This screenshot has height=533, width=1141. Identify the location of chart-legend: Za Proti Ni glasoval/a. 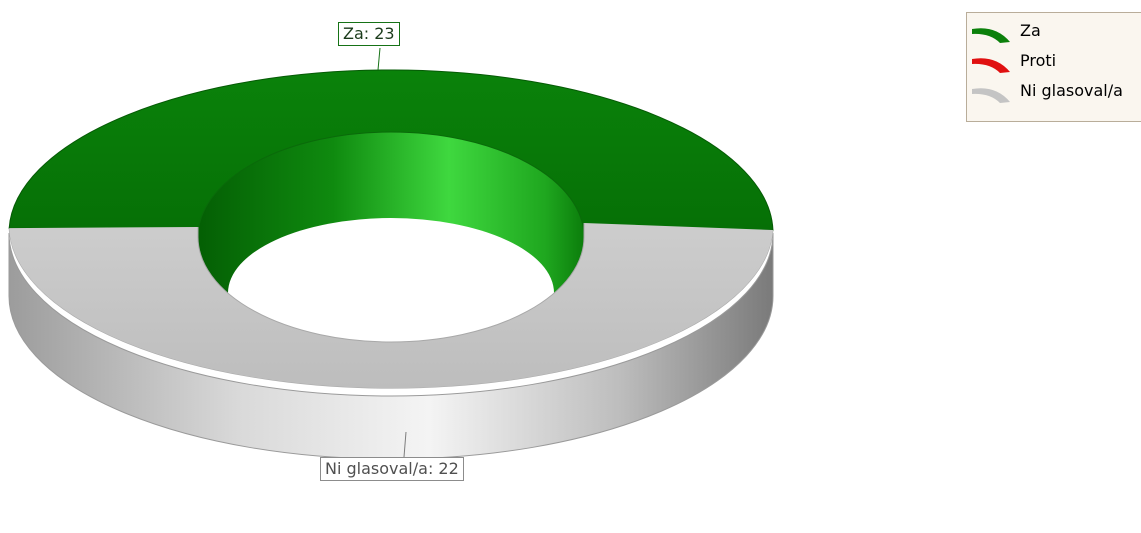
(1053, 67).